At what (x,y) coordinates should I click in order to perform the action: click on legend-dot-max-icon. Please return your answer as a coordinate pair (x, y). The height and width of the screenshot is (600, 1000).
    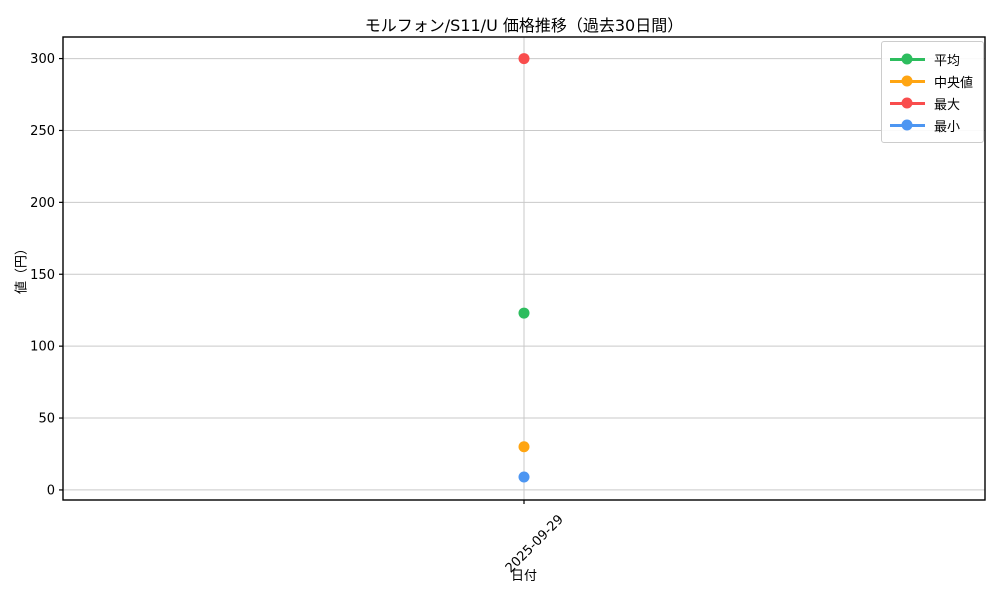
    Looking at the image, I should click on (907, 103).